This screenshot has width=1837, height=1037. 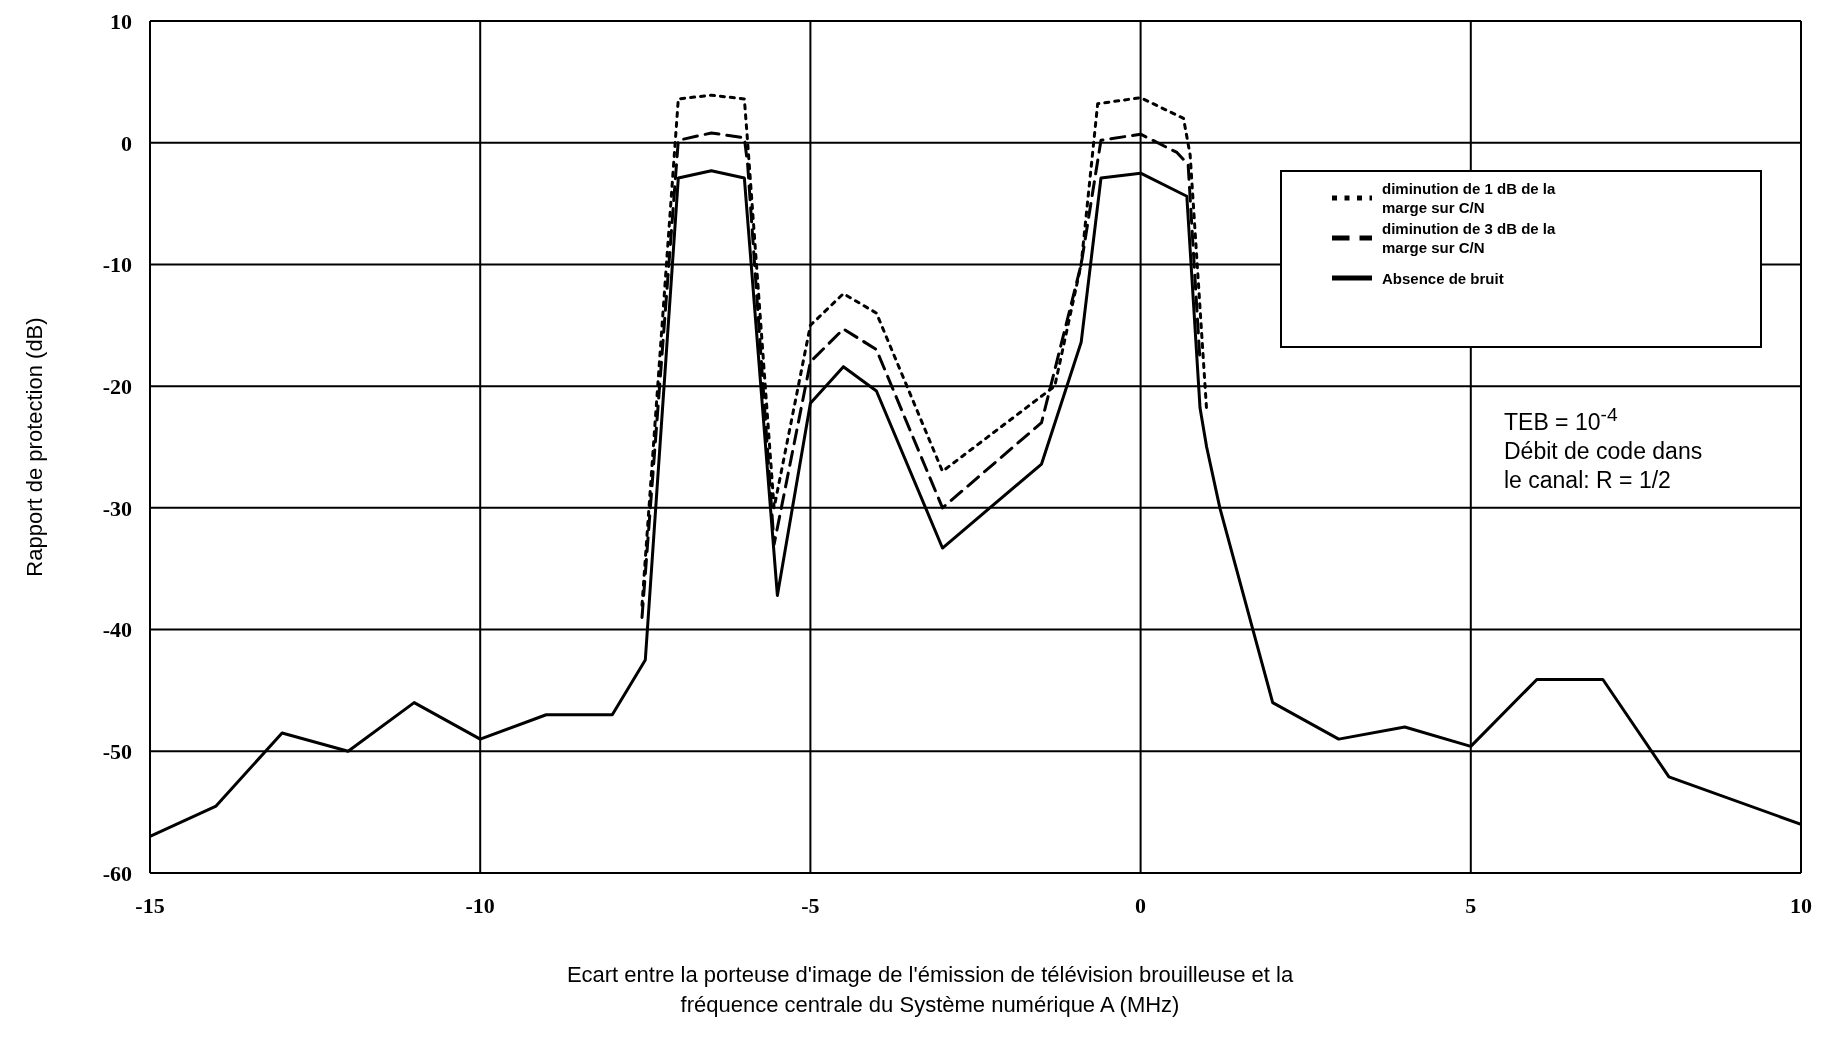 What do you see at coordinates (930, 990) in the screenshot?
I see `x-axis-title: Ecart entre la porteuse d'image de l'émission de télévision brouilleuse et la fréquence centrale du Système numérique A (MHz)` at bounding box center [930, 990].